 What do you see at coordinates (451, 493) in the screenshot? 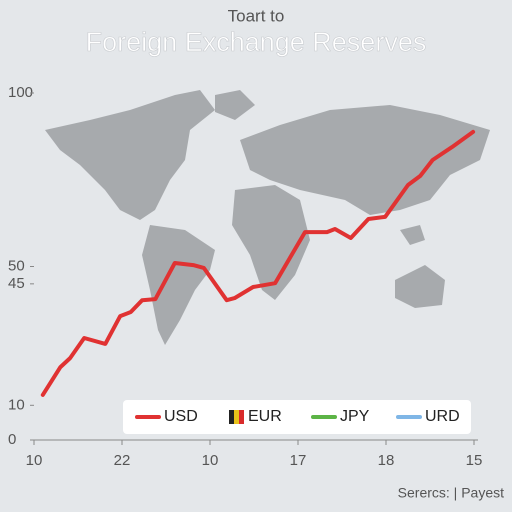
I see `source: Serercs: | Payest` at bounding box center [451, 493].